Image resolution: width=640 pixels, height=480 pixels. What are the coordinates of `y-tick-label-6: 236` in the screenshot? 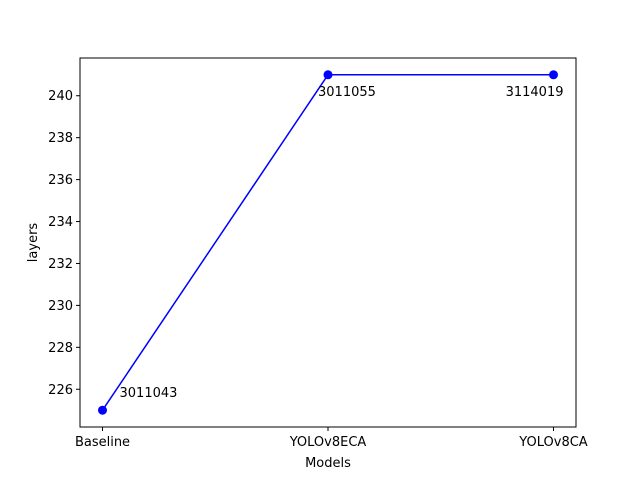 It's located at (60, 180).